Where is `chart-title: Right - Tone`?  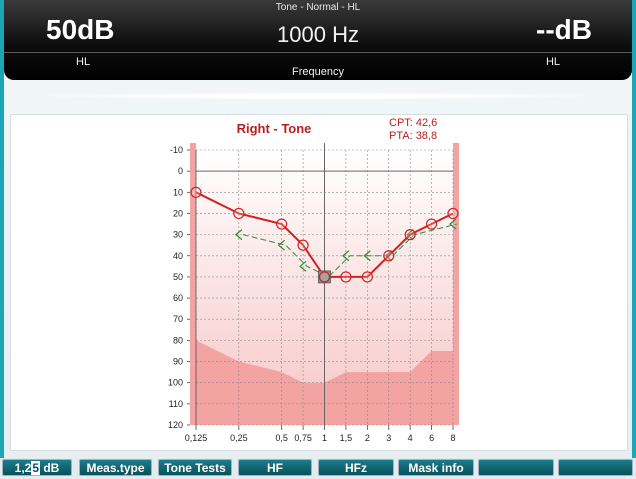
chart-title: Right - Tone is located at coordinates (274, 128).